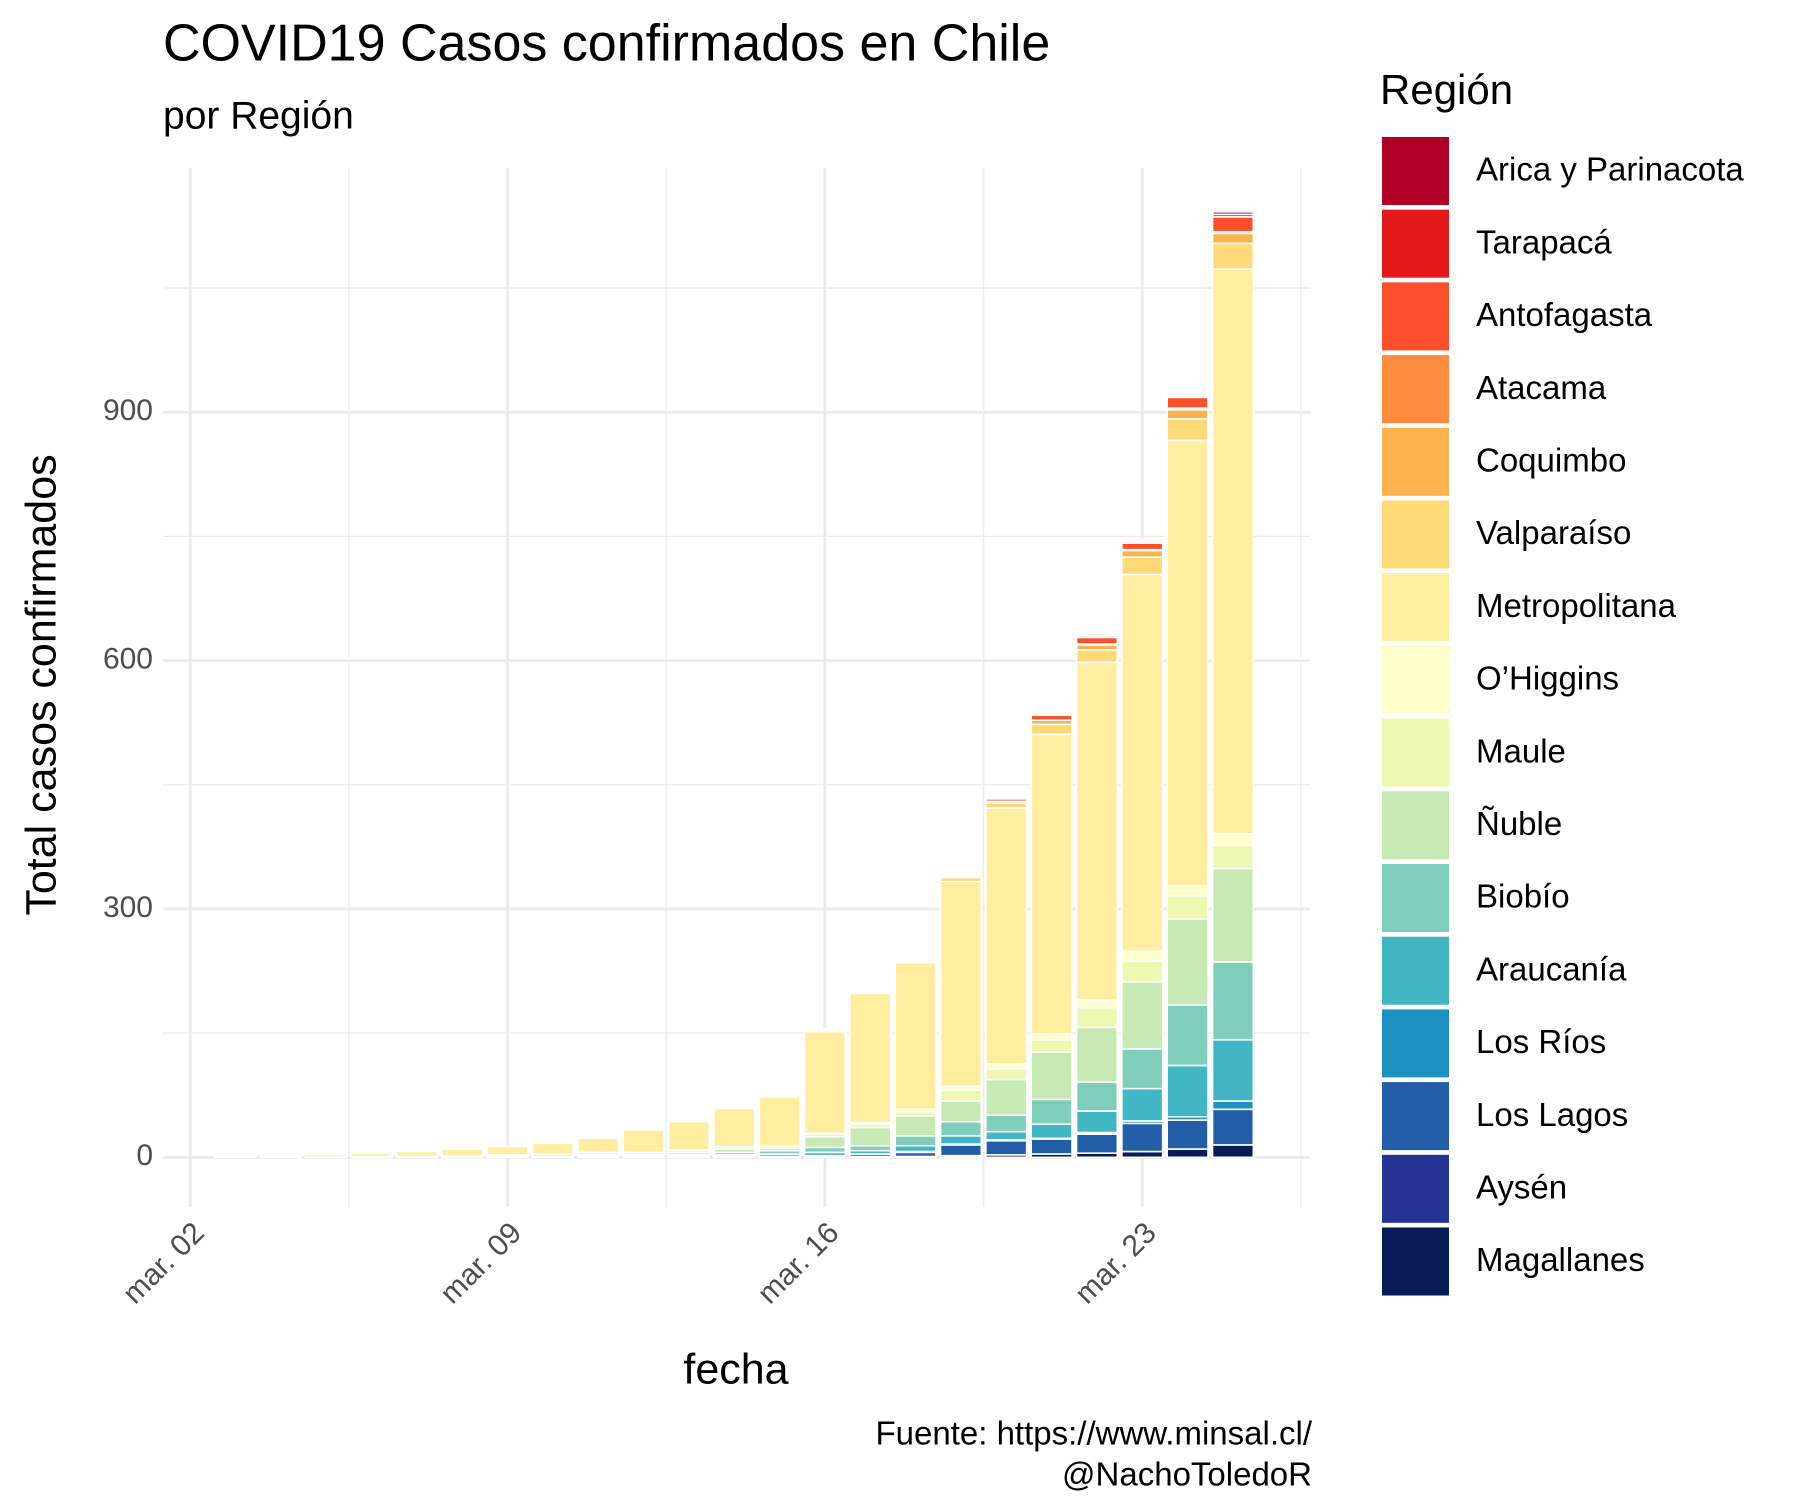  I want to click on caption: @NachoToledoR, so click(1187, 1474).